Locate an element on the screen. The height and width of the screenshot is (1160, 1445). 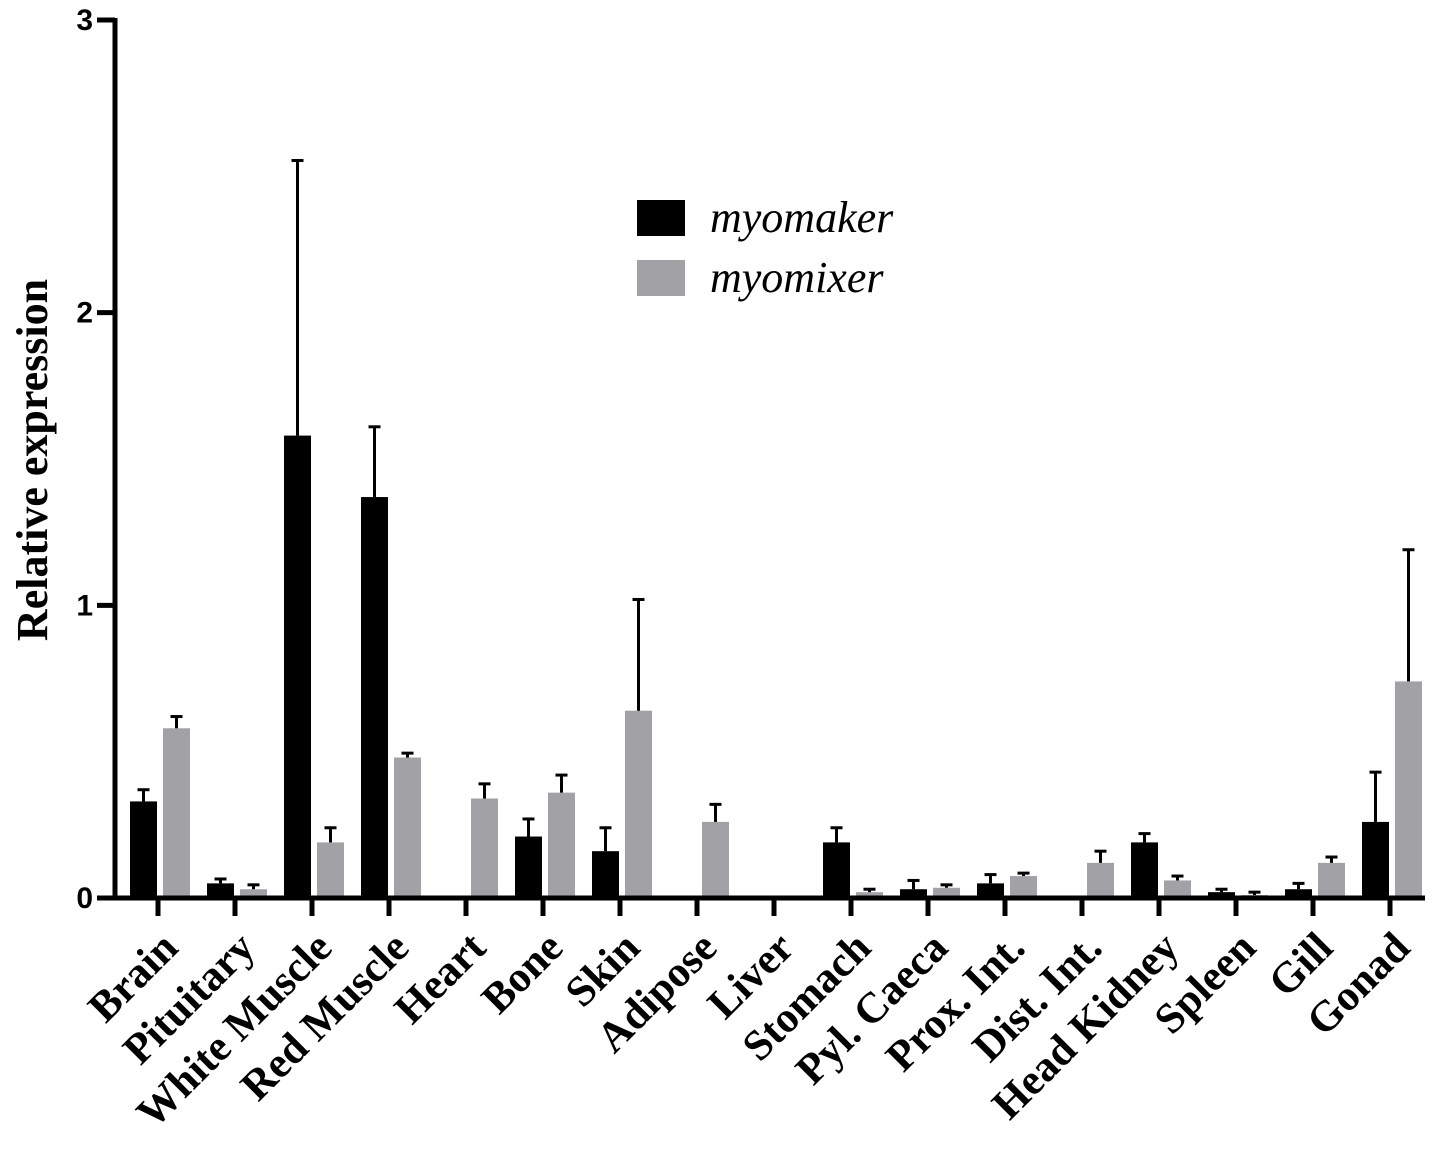
legend-label-myomixer: myomixer is located at coordinates (797, 277).